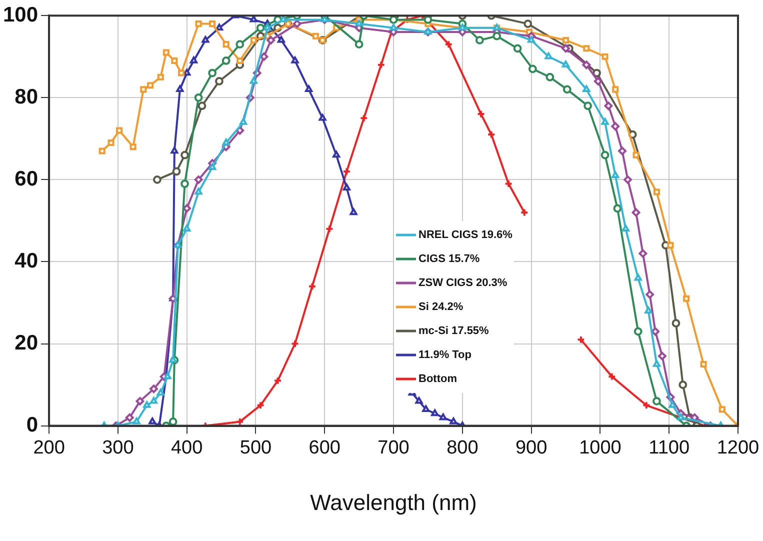  I want to click on x-tick-label: 1000, so click(600, 447).